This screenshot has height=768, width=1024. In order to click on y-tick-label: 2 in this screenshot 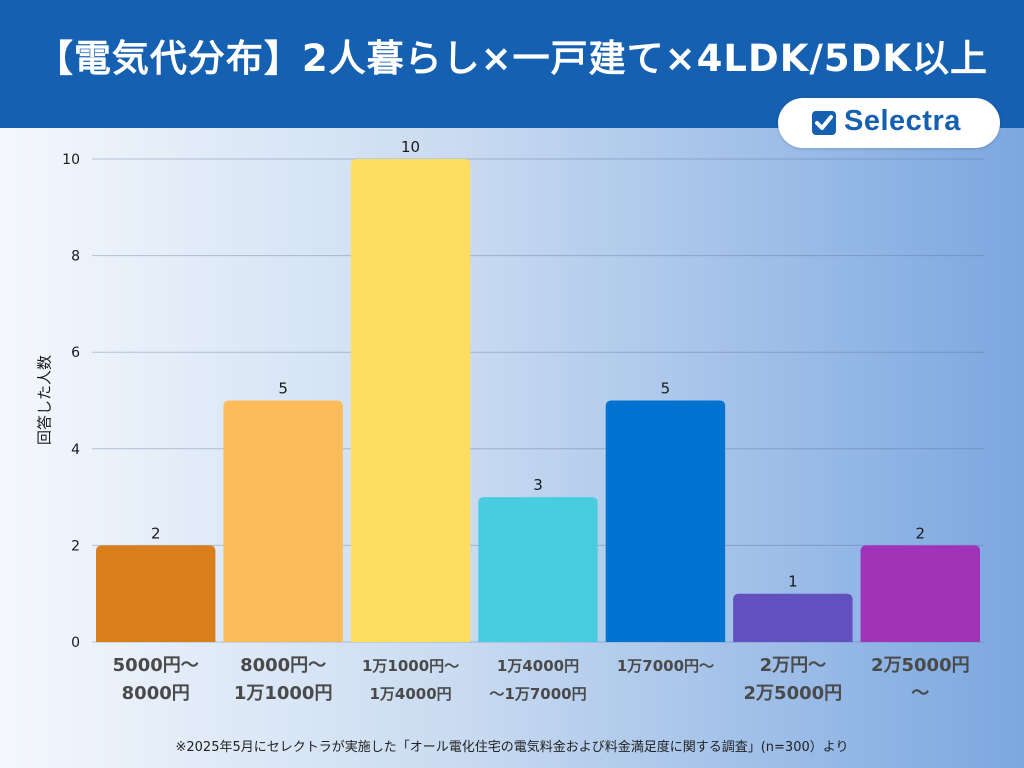, I will do `click(75, 546)`.